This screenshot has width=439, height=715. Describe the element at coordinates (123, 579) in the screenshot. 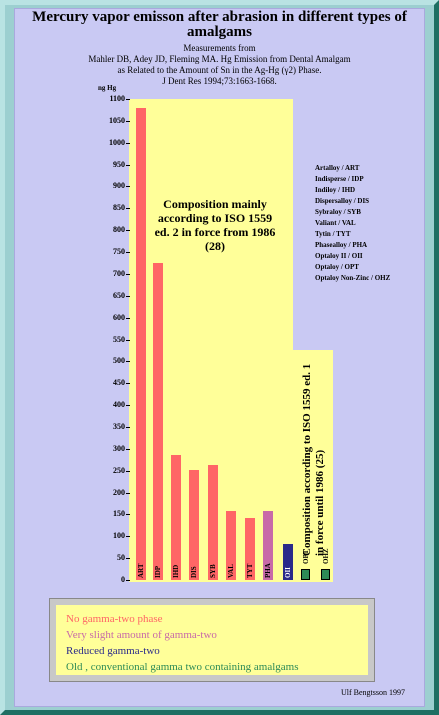

I see `y-tick-label: 0` at that location.